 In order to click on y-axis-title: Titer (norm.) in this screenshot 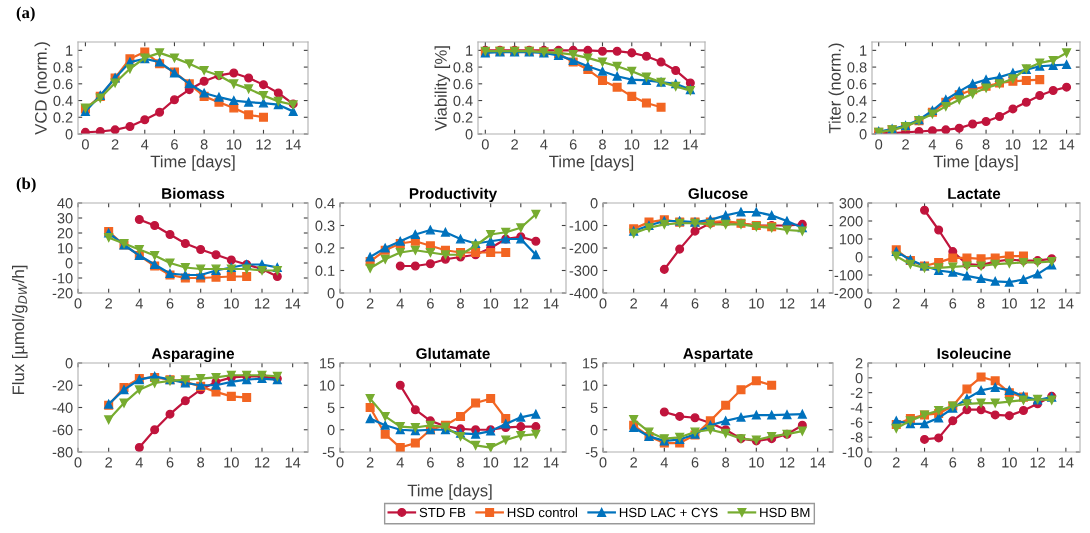, I will do `click(836, 88)`.